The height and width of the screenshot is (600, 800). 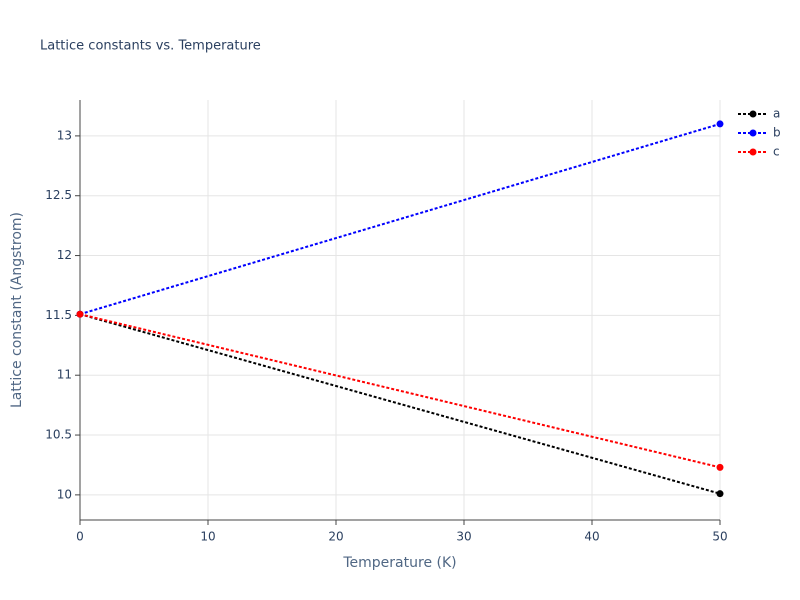 What do you see at coordinates (335, 537) in the screenshot?
I see `x-tick-label: 20` at bounding box center [335, 537].